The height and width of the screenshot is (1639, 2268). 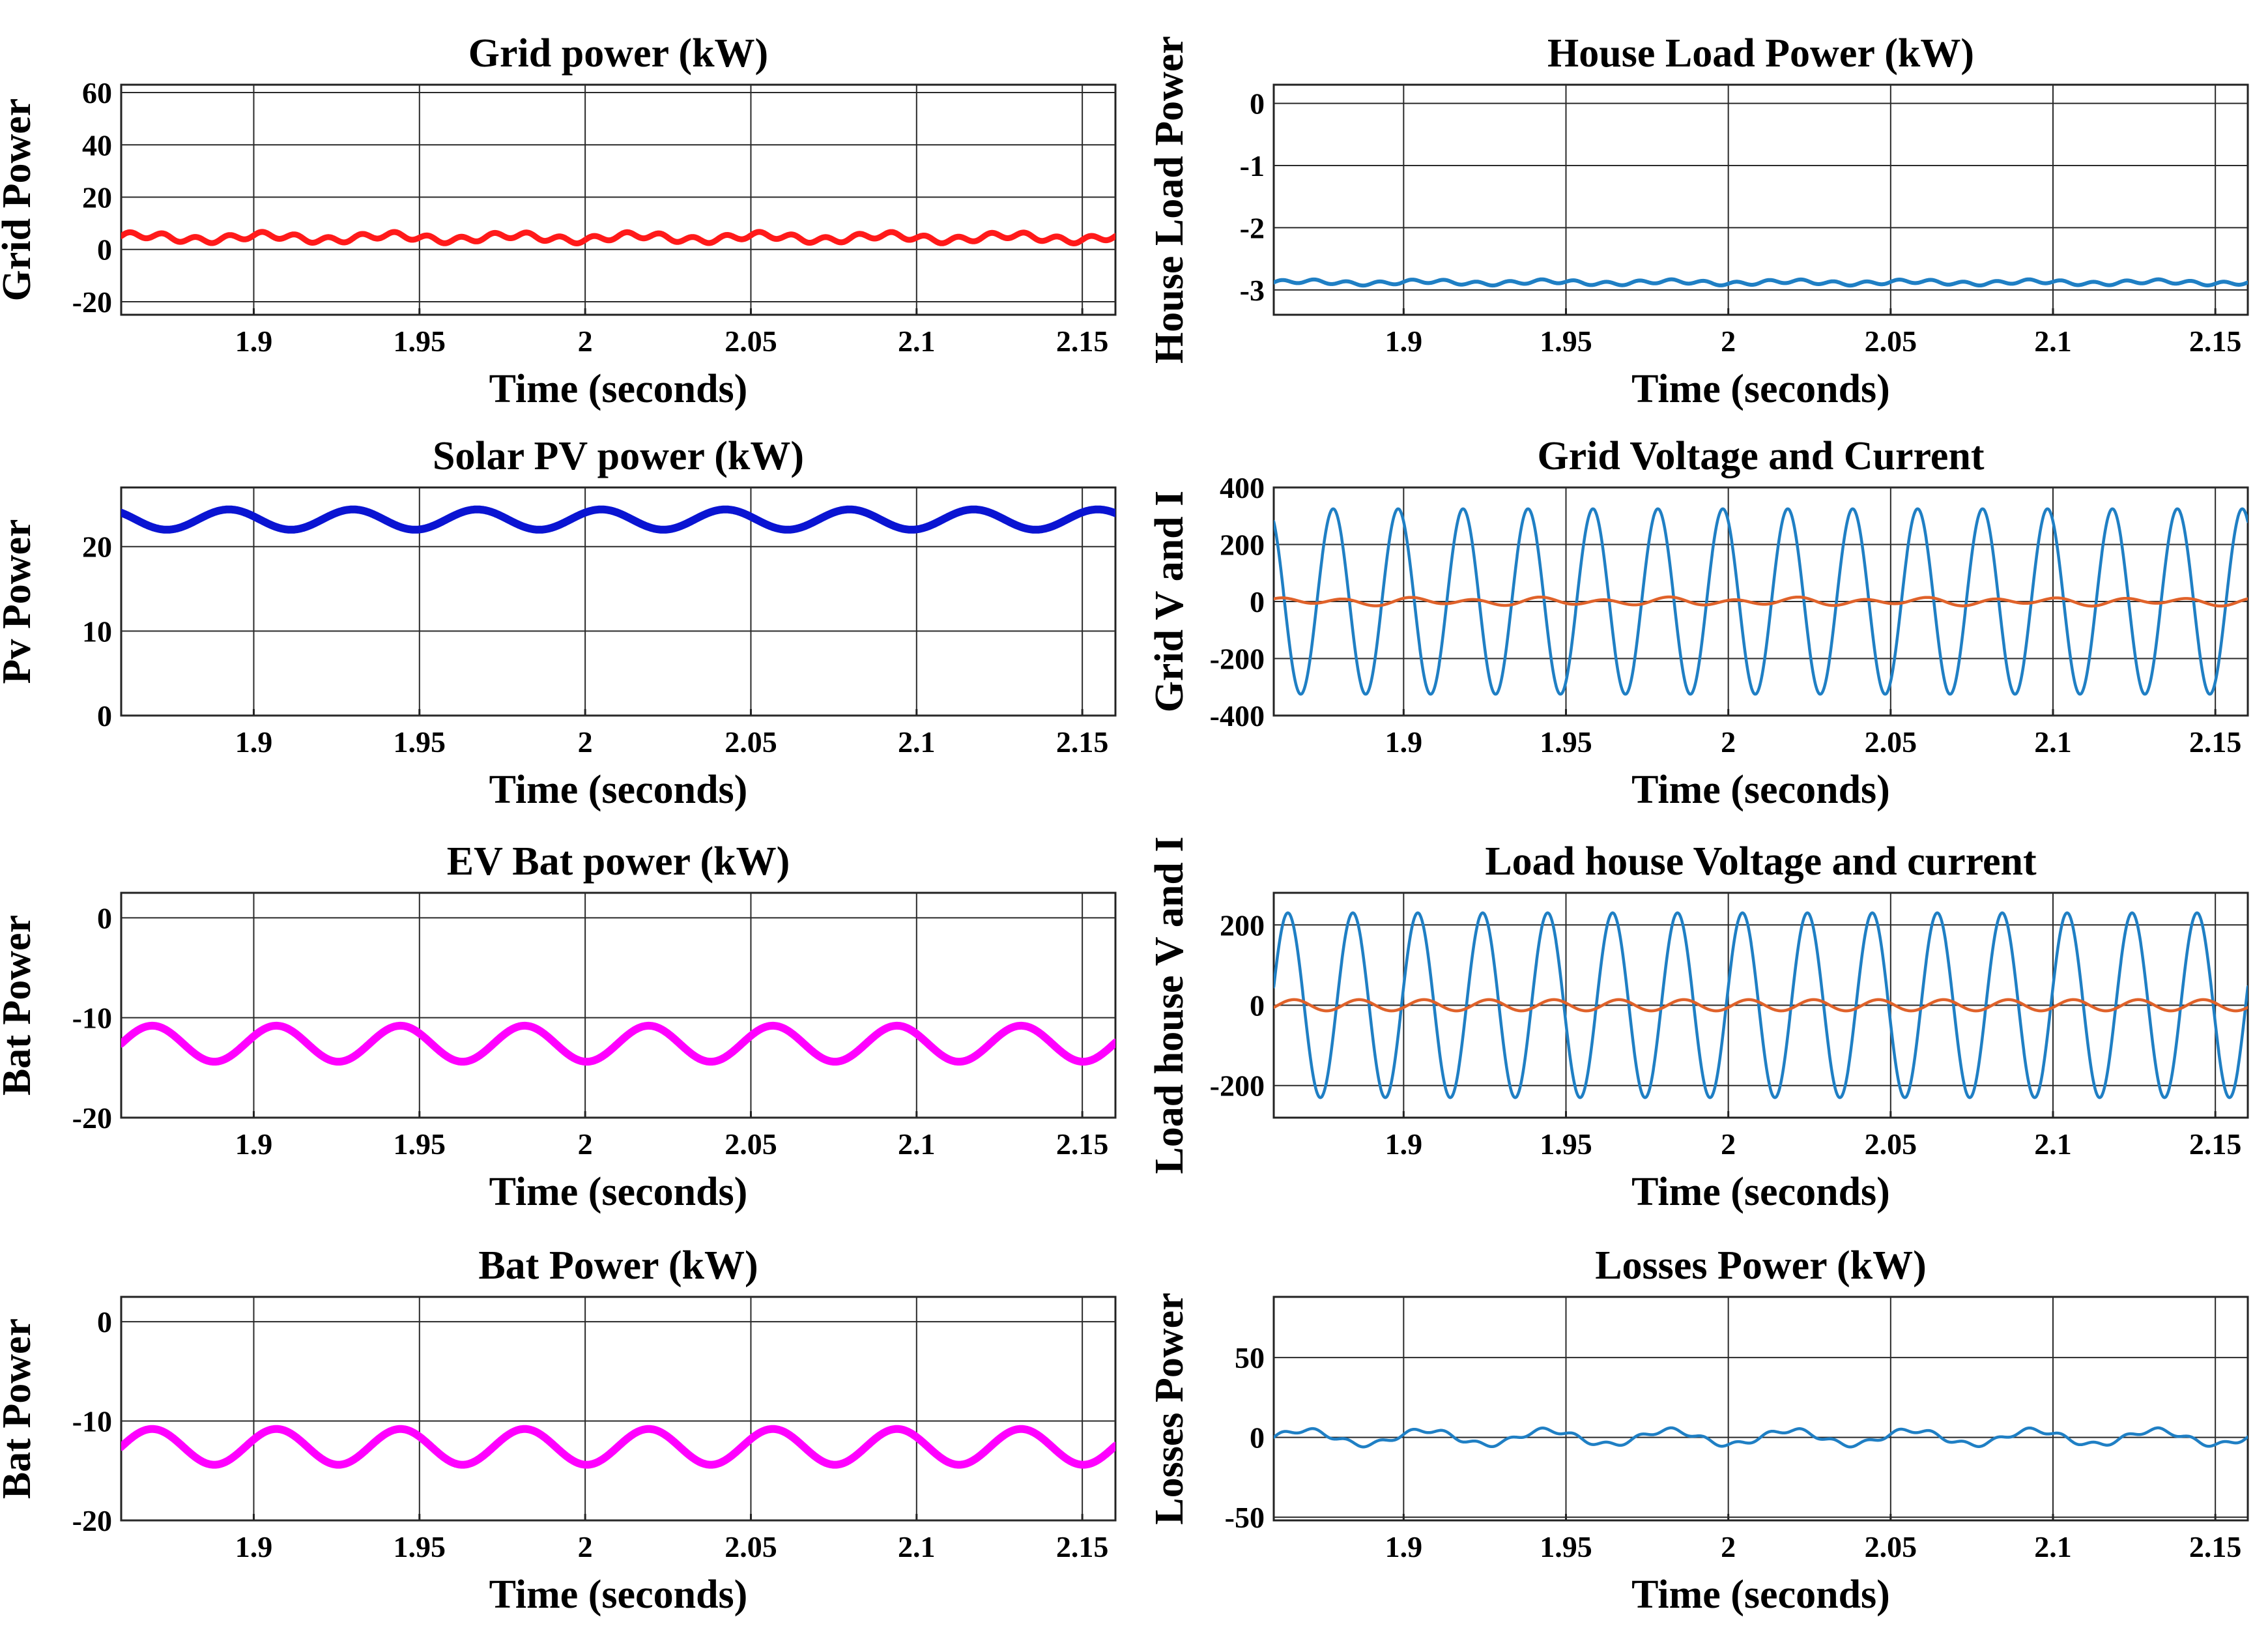 What do you see at coordinates (1242, 925) in the screenshot?
I see `y-tick-label: 200` at bounding box center [1242, 925].